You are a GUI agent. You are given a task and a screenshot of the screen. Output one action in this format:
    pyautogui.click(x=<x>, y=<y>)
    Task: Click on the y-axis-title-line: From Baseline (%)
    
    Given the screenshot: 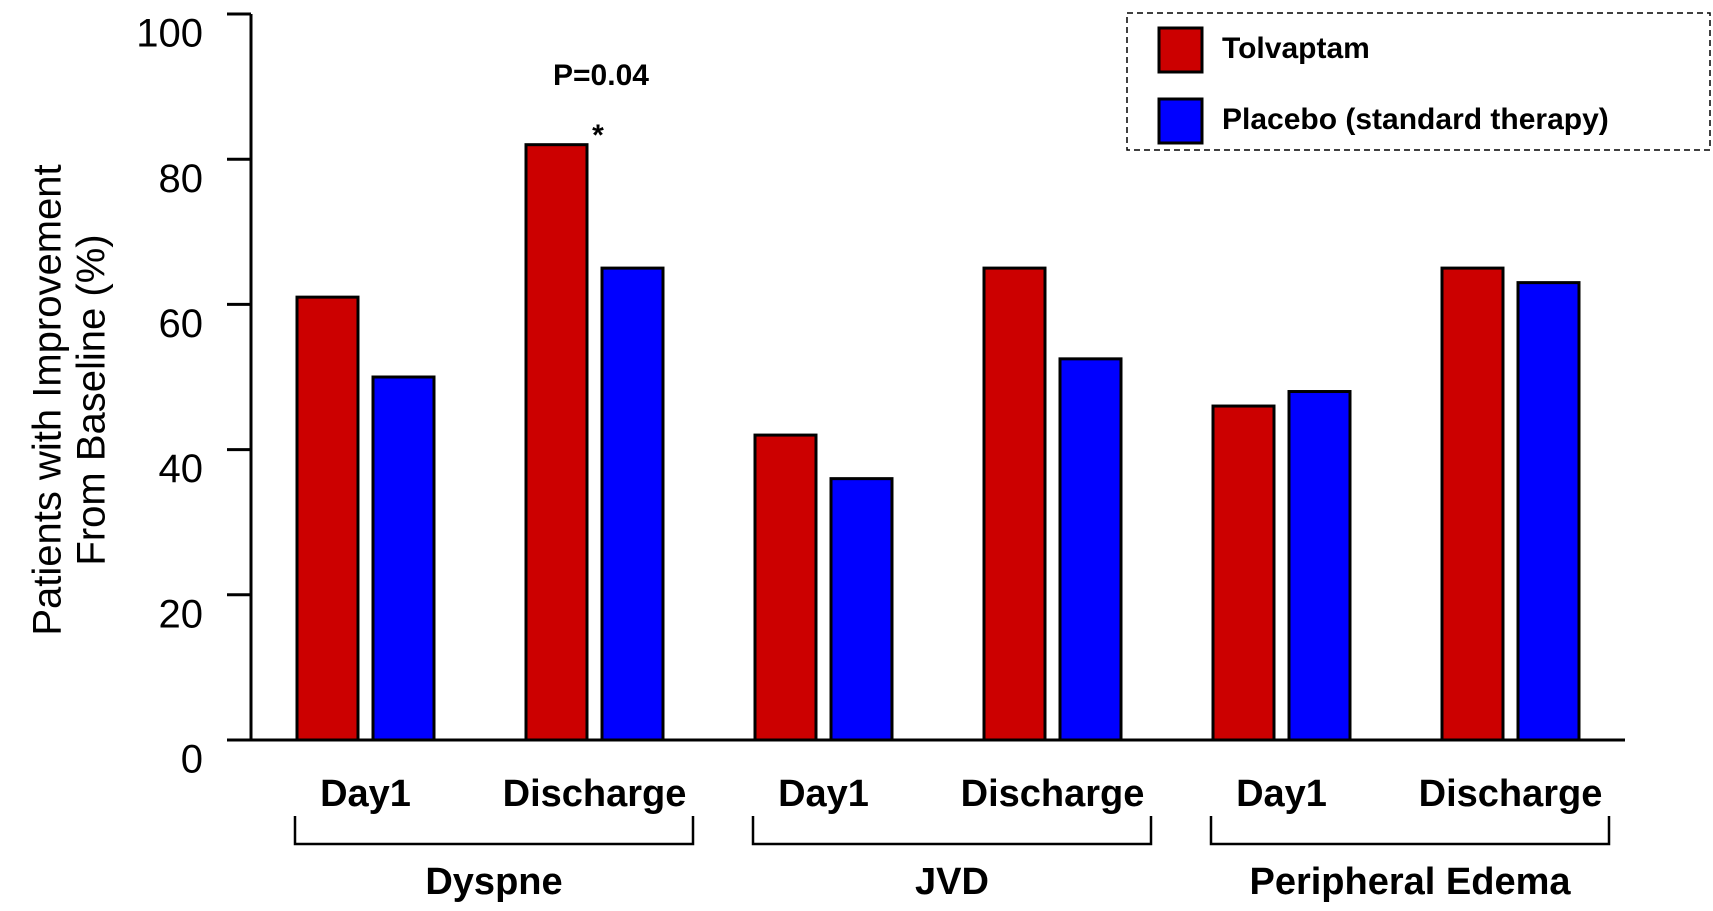 What is the action you would take?
    pyautogui.click(x=92, y=399)
    